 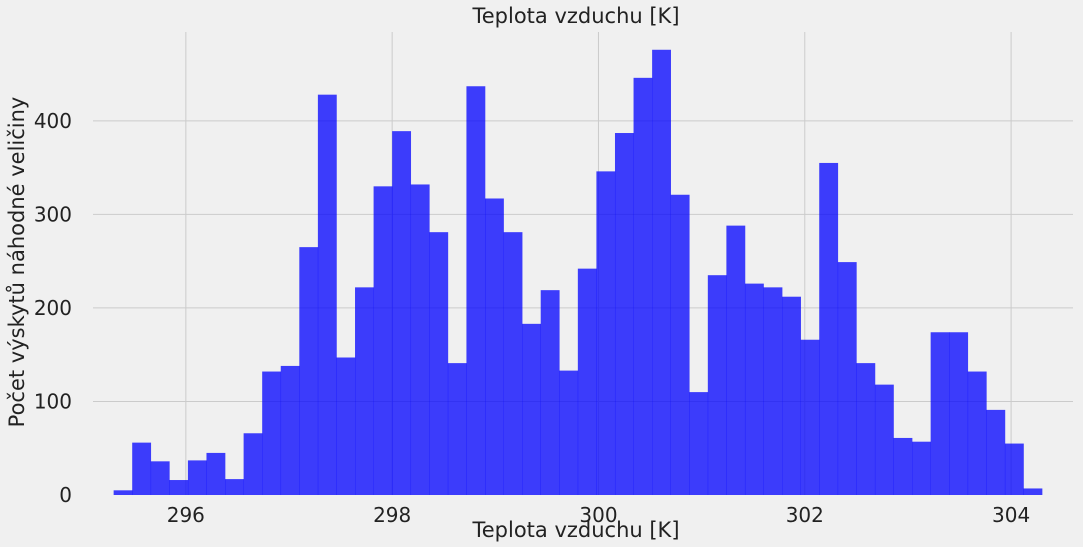 I want to click on x-tick-label: 304, so click(x=1011, y=515).